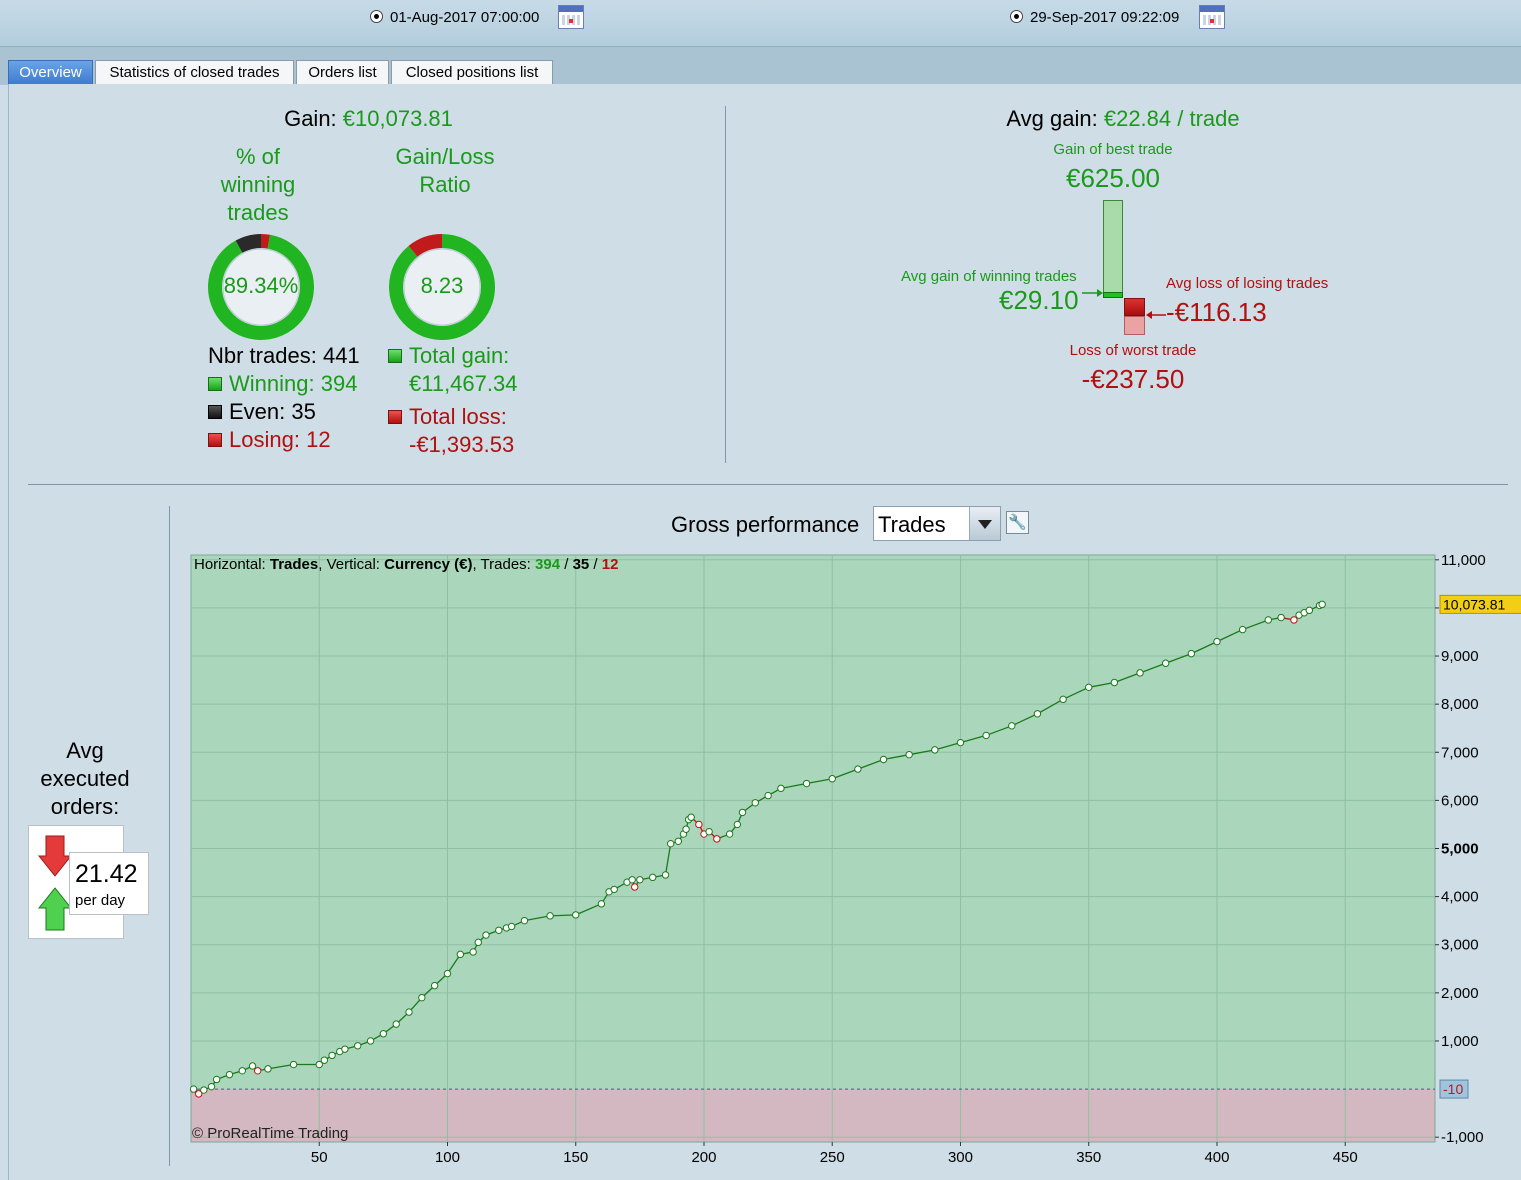 This screenshot has width=1521, height=1180. I want to click on avg-loss-bar, so click(1134, 307).